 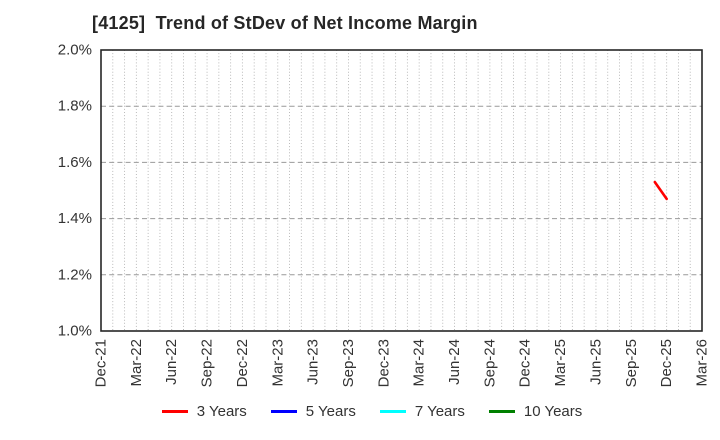 I want to click on x-tick-label: Dec-23, so click(x=383, y=363).